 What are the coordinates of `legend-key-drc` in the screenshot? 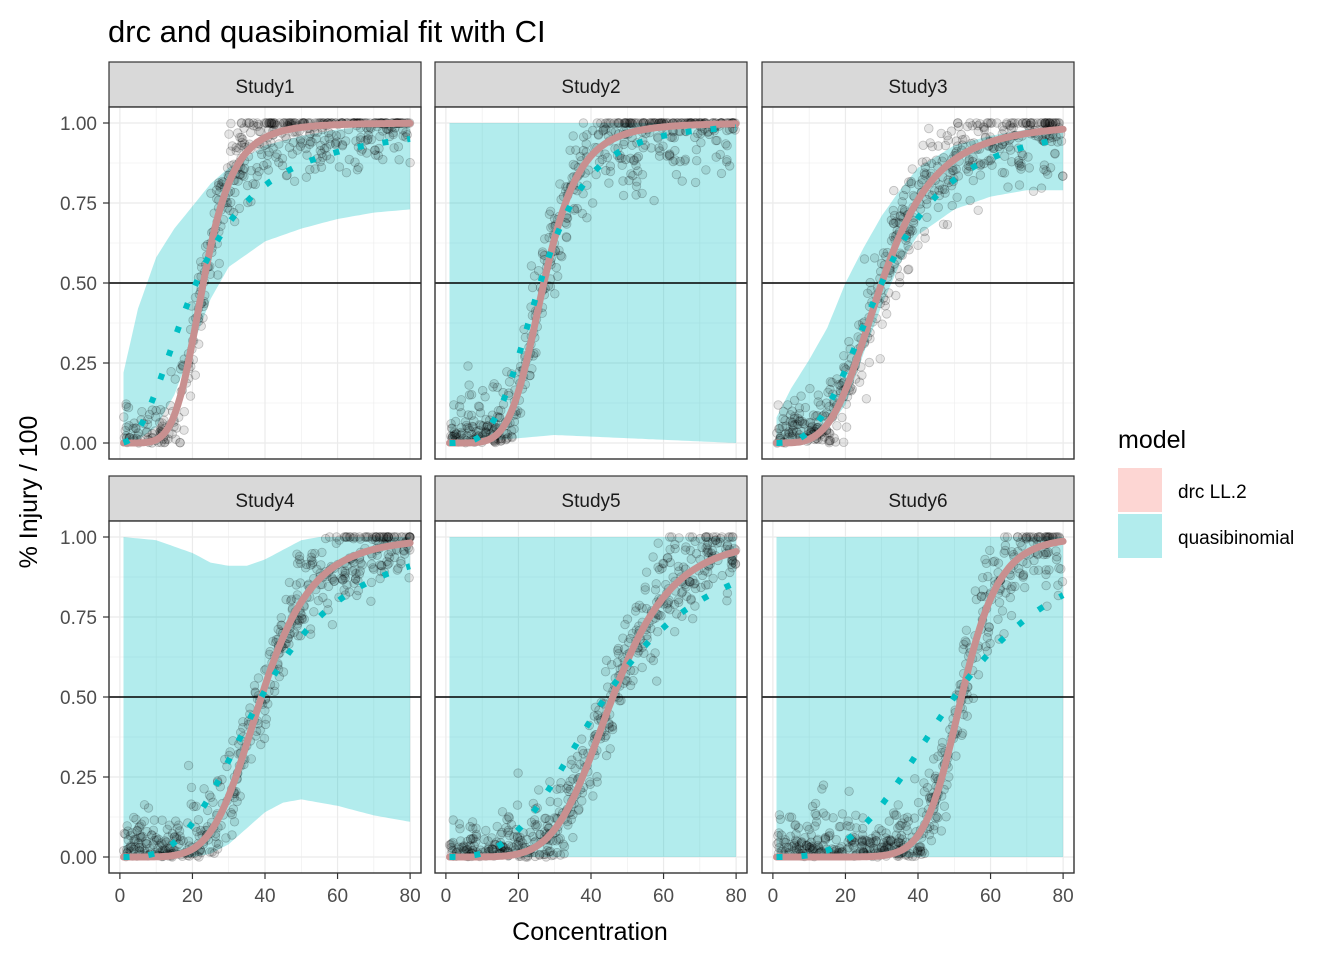 It's located at (1140, 490).